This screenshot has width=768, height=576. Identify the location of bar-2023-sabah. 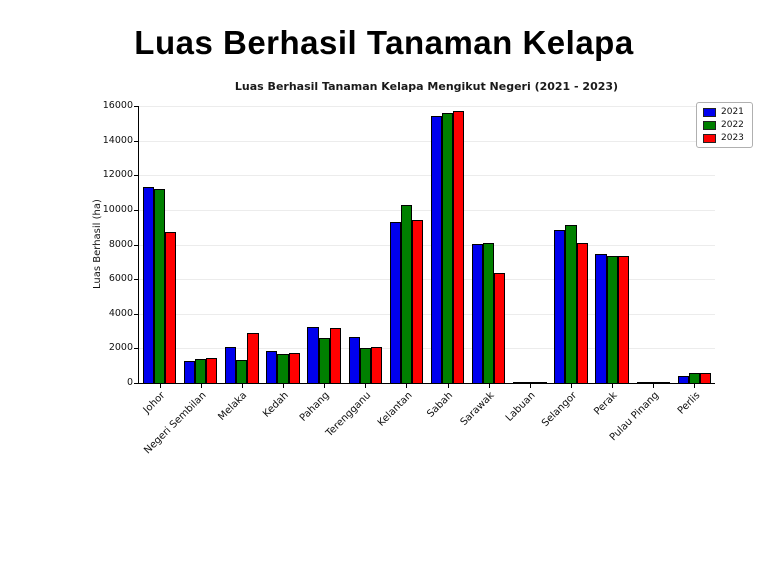
(459, 247).